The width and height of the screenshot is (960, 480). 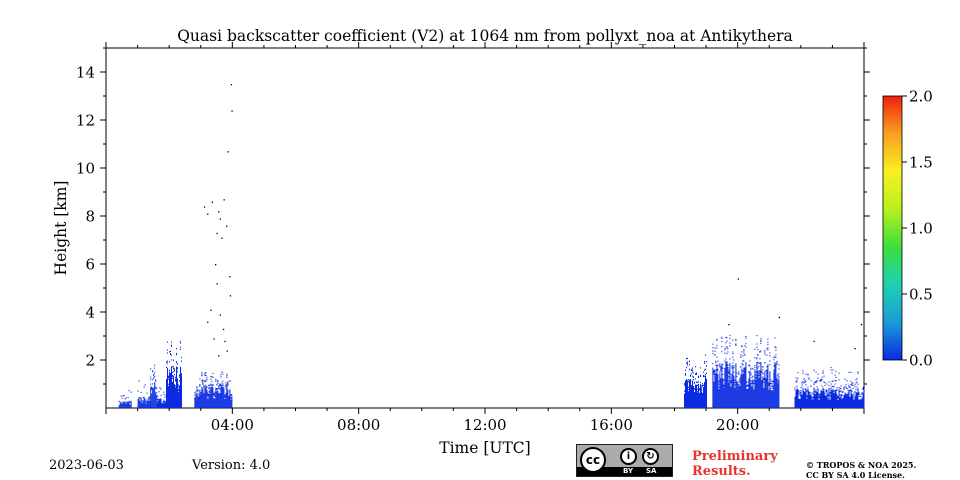 What do you see at coordinates (921, 163) in the screenshot?
I see `colorbar-tick-label: 1.5` at bounding box center [921, 163].